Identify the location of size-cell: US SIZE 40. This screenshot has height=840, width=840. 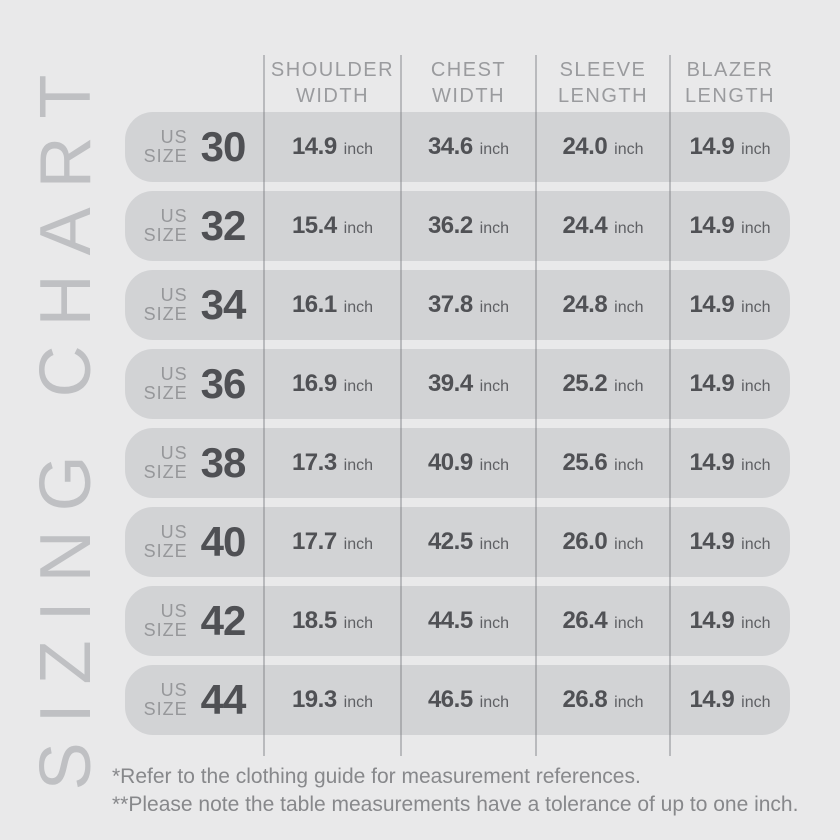
(194, 542).